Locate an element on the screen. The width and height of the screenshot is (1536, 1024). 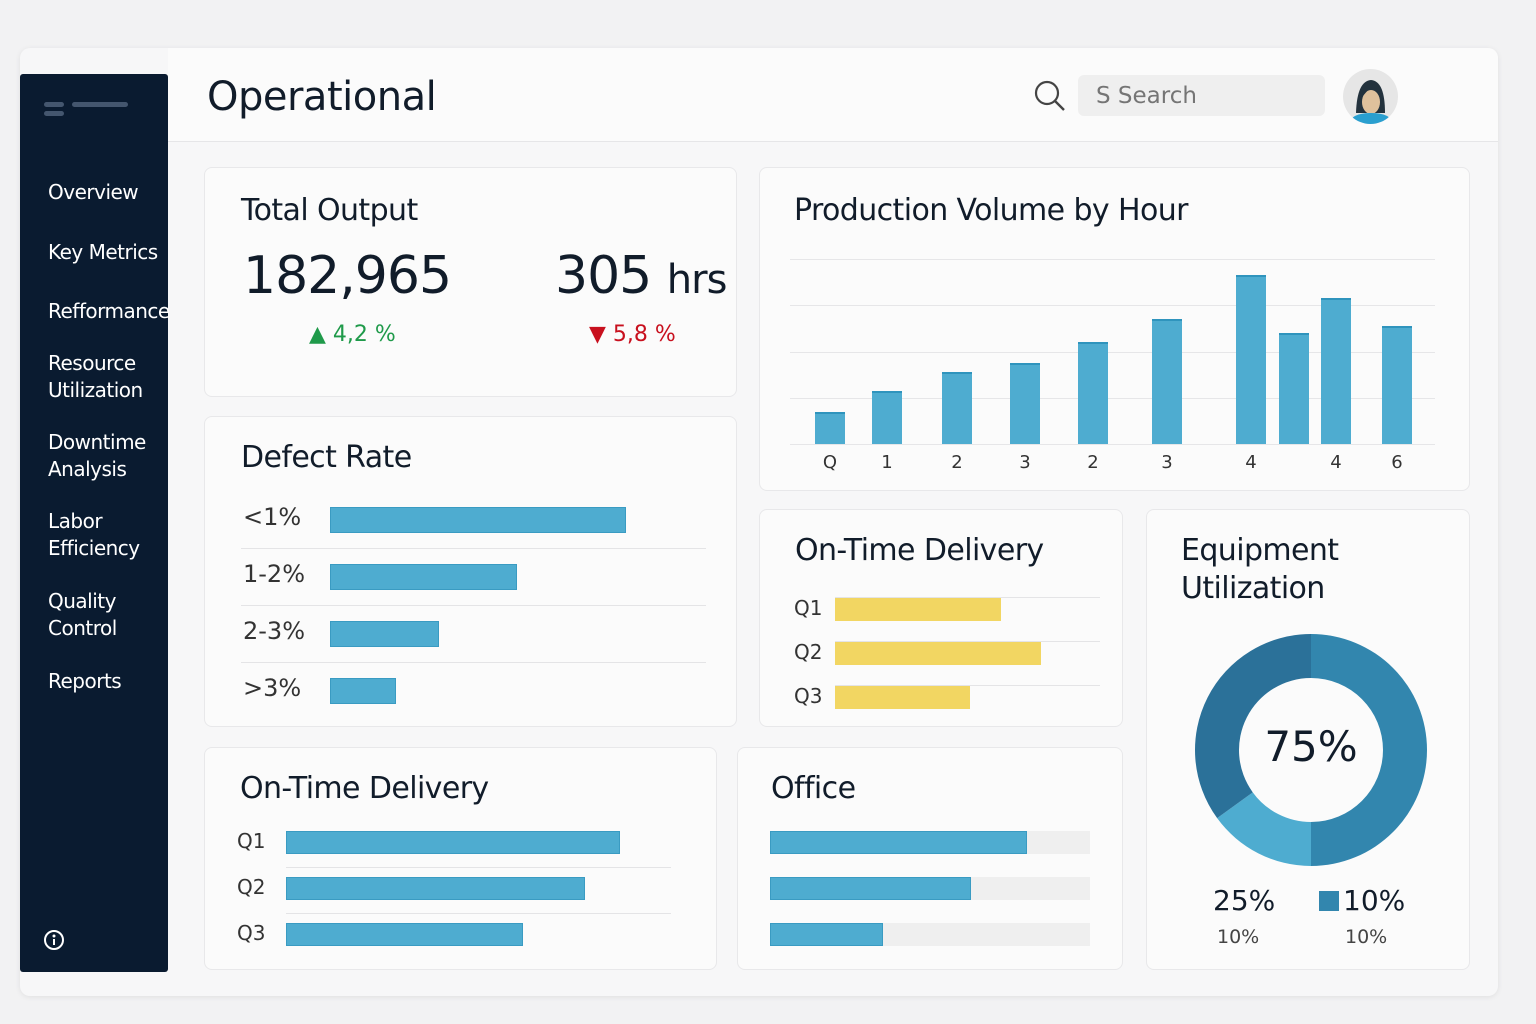
search-icon is located at coordinates (1050, 96).